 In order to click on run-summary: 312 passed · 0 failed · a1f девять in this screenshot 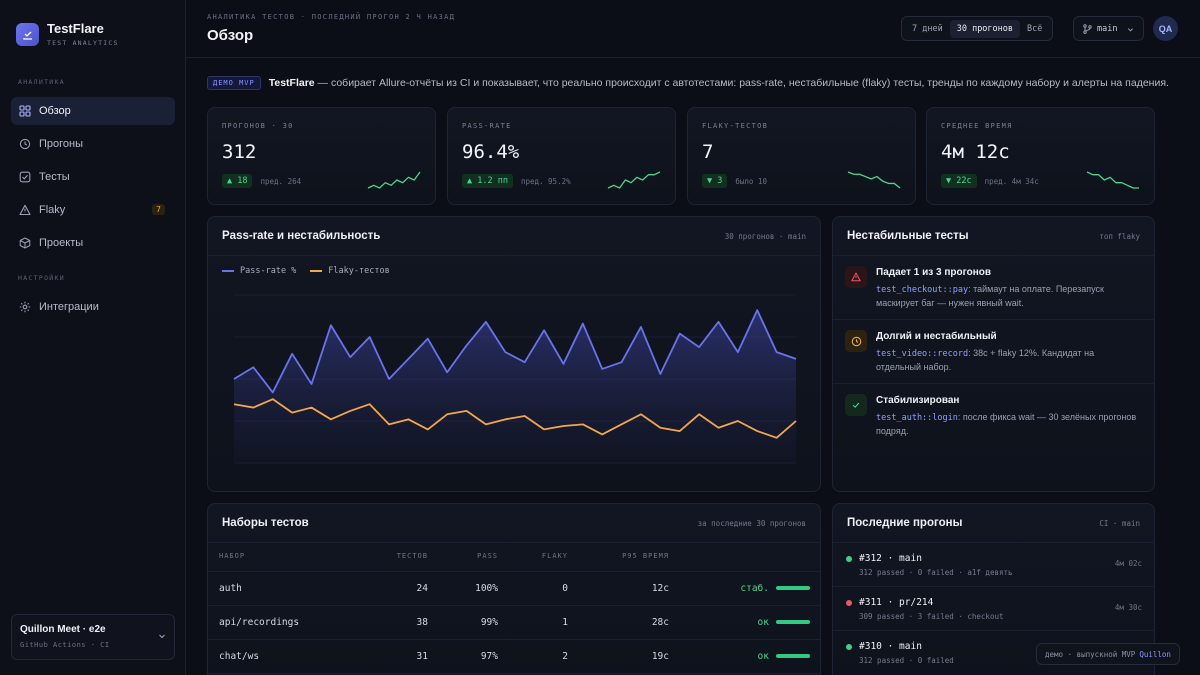, I will do `click(936, 572)`.